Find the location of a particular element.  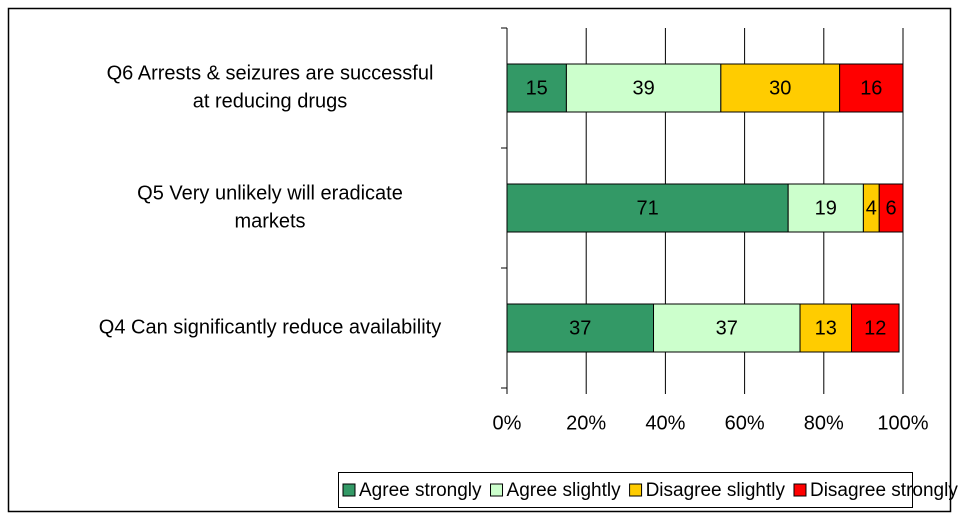

data-label: 13 is located at coordinates (826, 328).